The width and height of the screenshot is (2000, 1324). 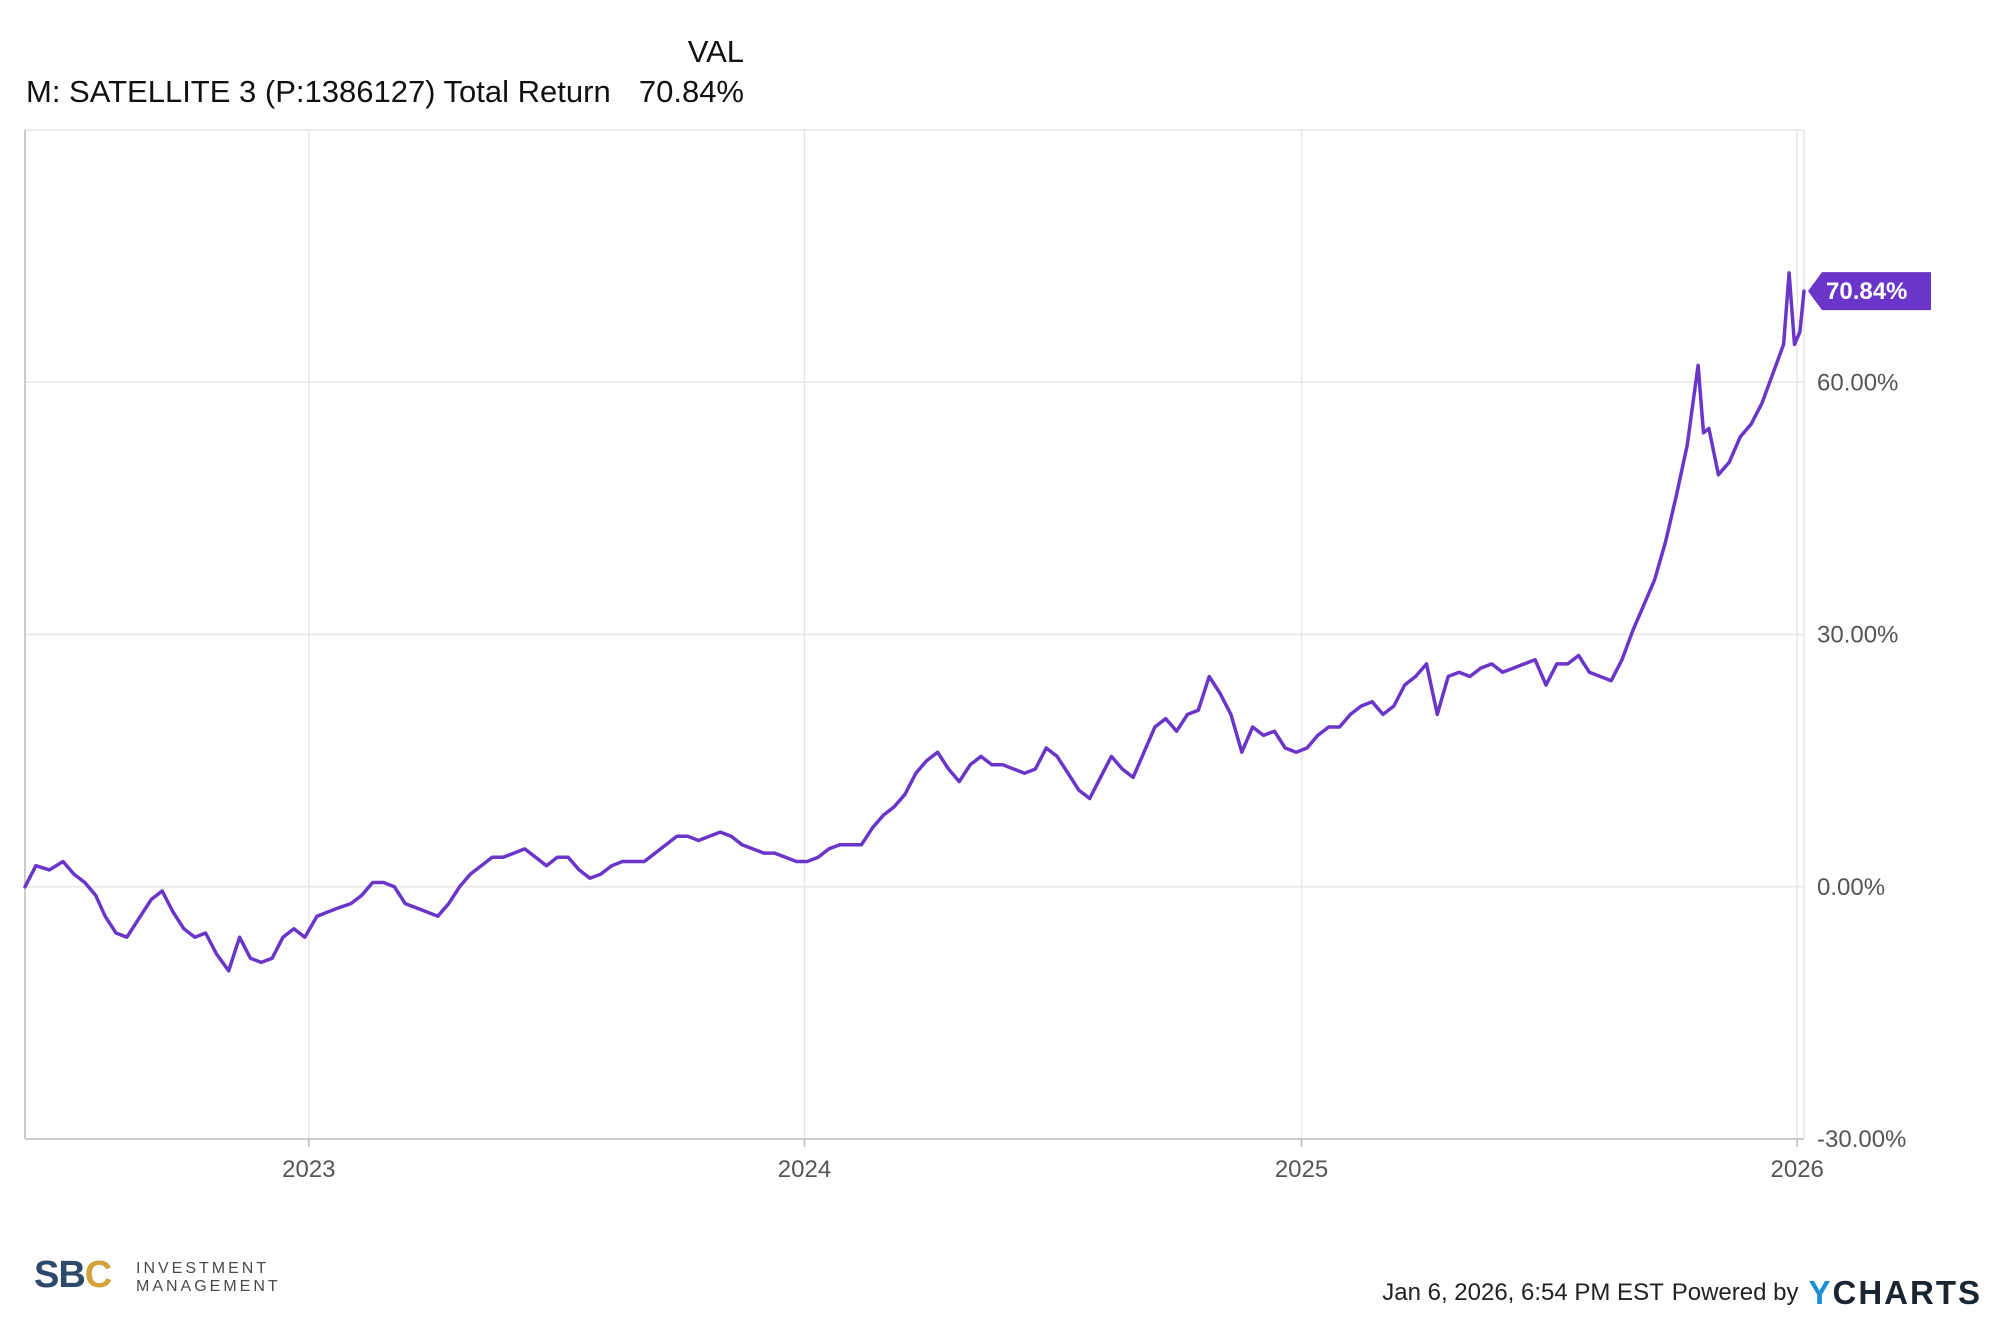 I want to click on legend-series-value: 70.84%, so click(x=691, y=91).